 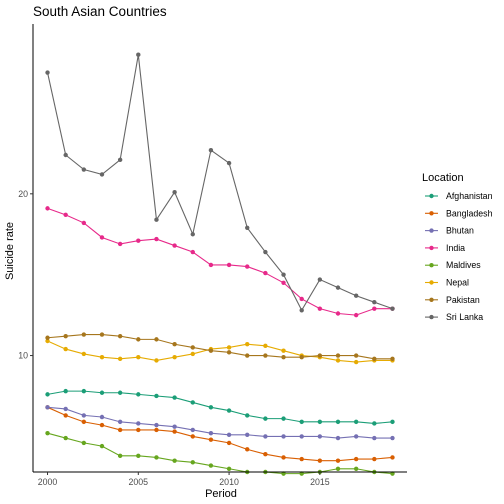 I want to click on series-bhutan, so click(x=220, y=423).